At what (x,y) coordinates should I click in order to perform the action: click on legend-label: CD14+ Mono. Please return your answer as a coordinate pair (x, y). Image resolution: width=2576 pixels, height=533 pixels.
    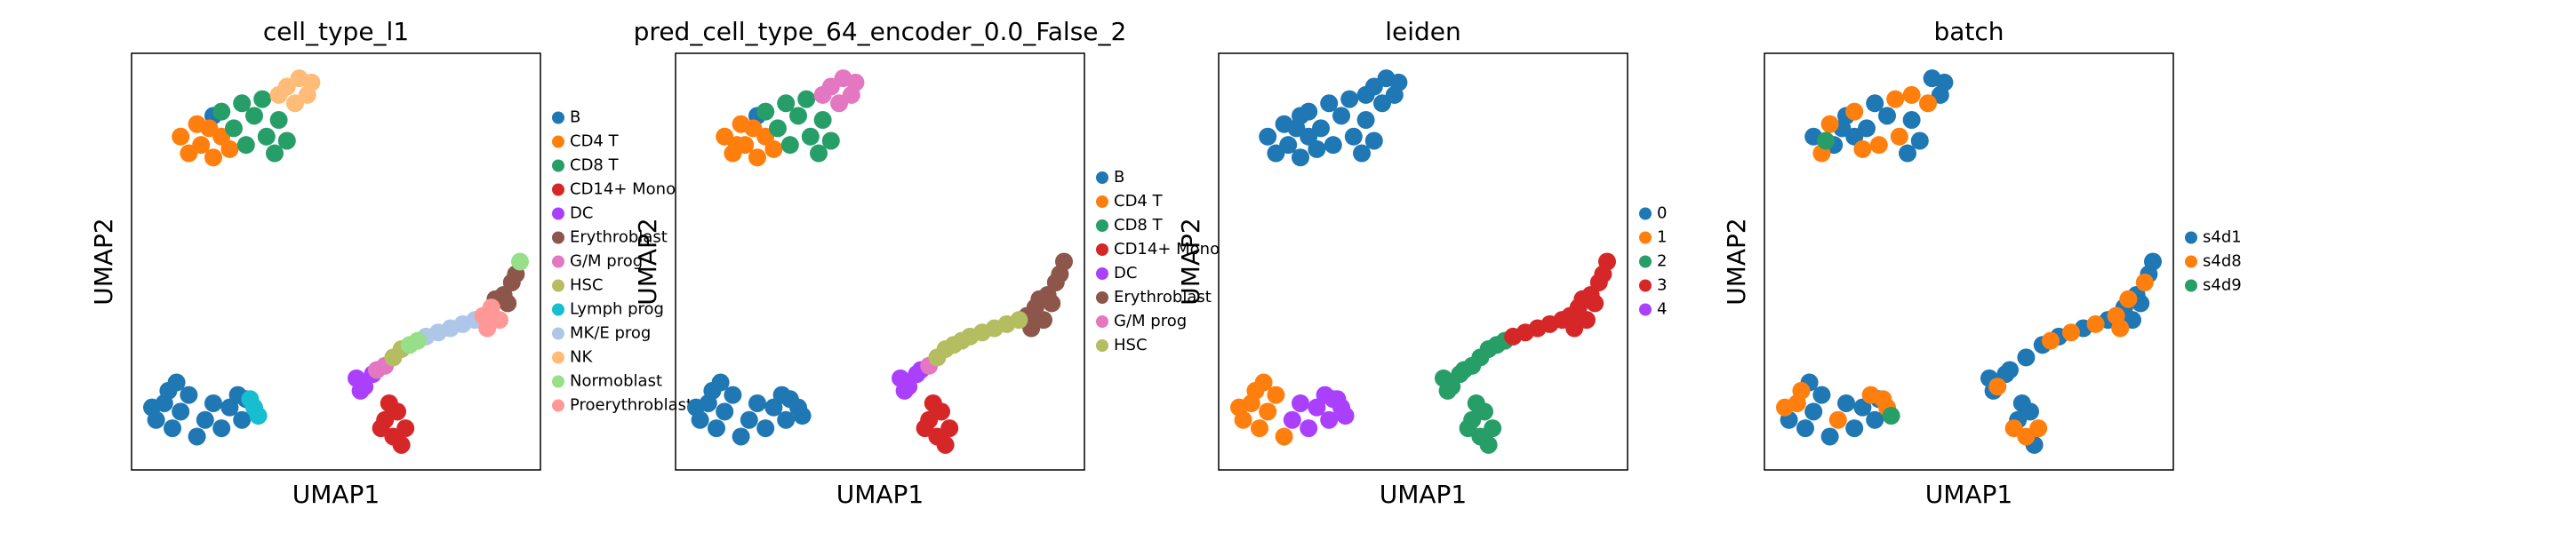
    Looking at the image, I should click on (623, 189).